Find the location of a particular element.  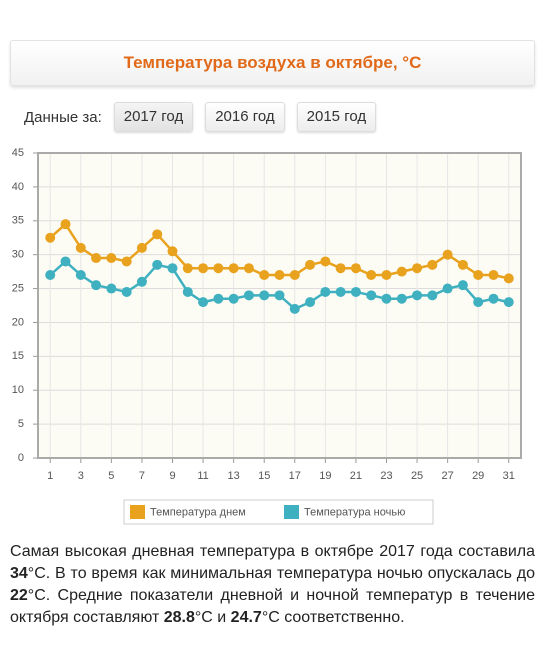

y-tick-label: 0 is located at coordinates (21, 458).